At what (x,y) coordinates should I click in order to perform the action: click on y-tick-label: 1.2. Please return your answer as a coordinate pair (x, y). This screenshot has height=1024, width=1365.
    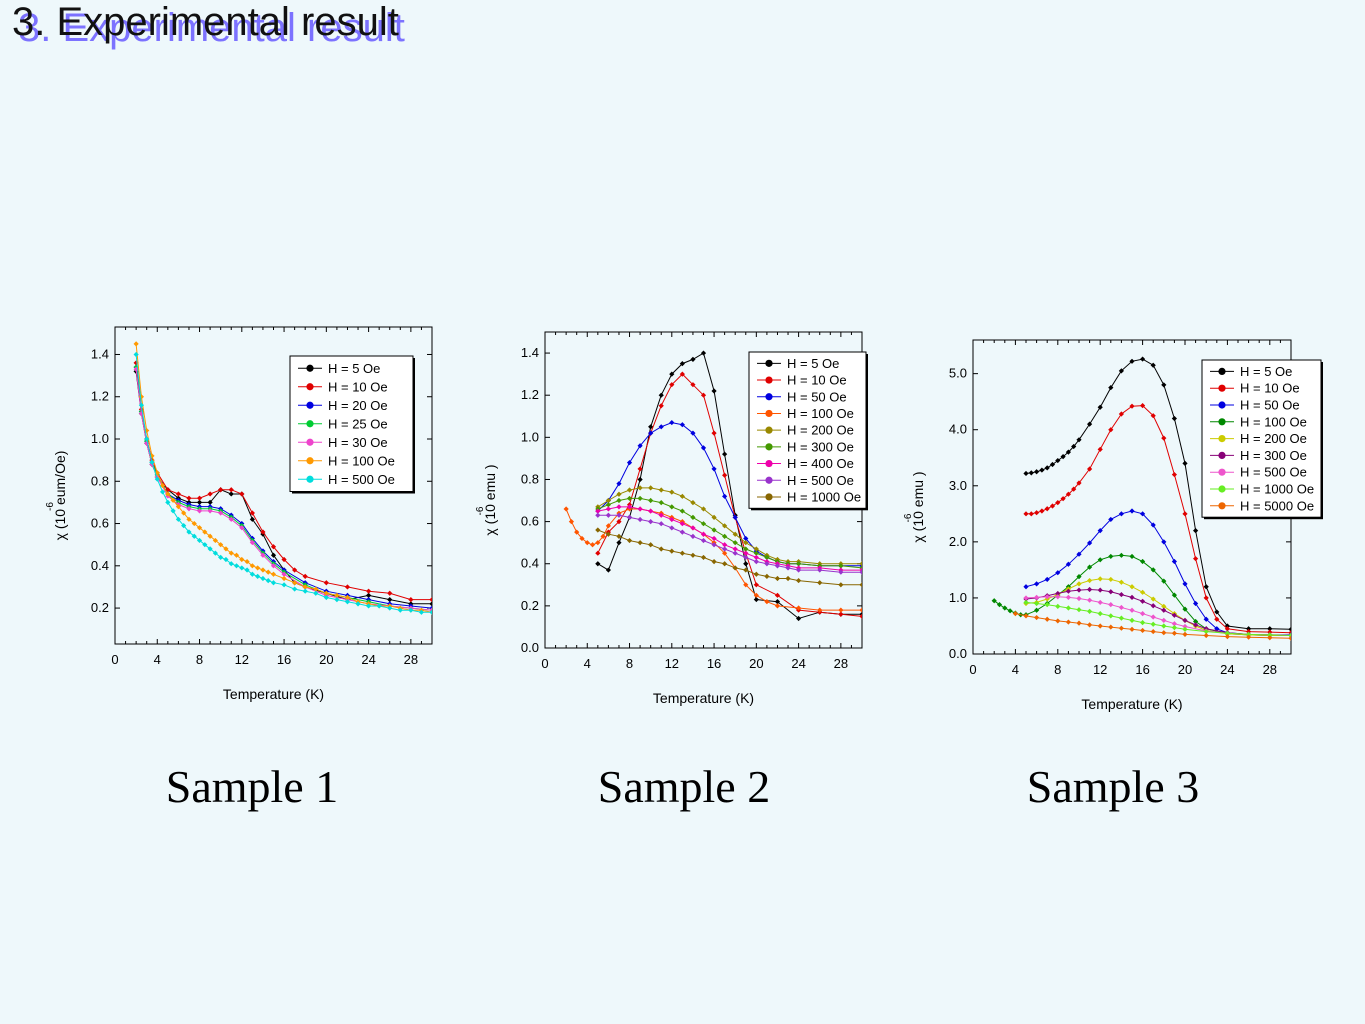
    Looking at the image, I should click on (530, 394).